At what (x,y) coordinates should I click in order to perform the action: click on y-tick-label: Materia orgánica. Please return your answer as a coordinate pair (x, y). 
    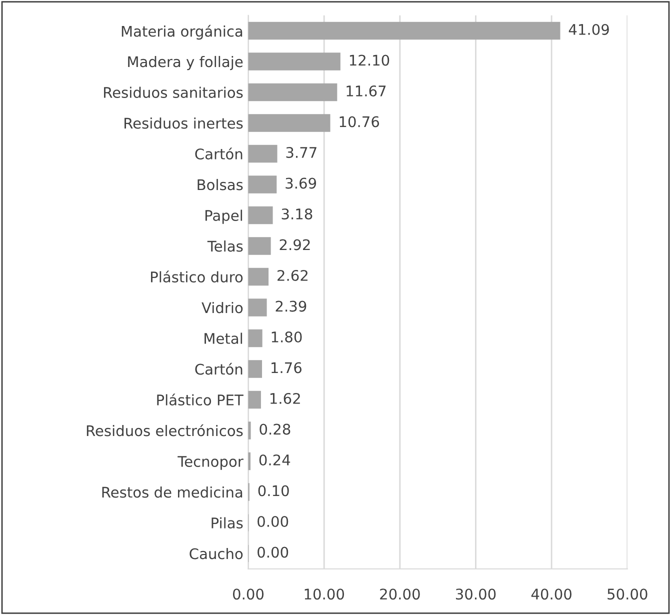
    Looking at the image, I should click on (182, 32).